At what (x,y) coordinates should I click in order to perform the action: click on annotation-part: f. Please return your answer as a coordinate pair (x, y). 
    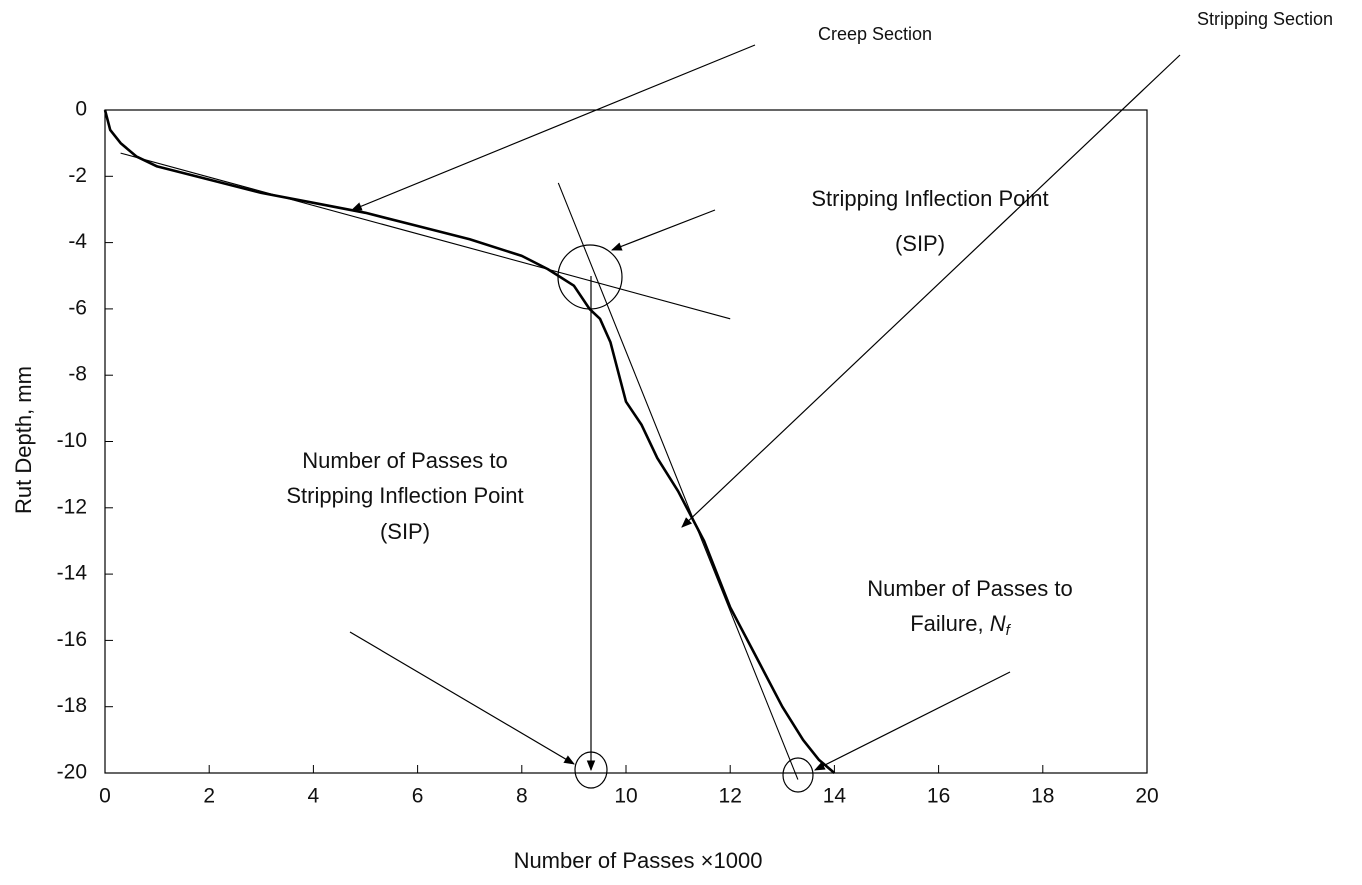
    Looking at the image, I should click on (1009, 630).